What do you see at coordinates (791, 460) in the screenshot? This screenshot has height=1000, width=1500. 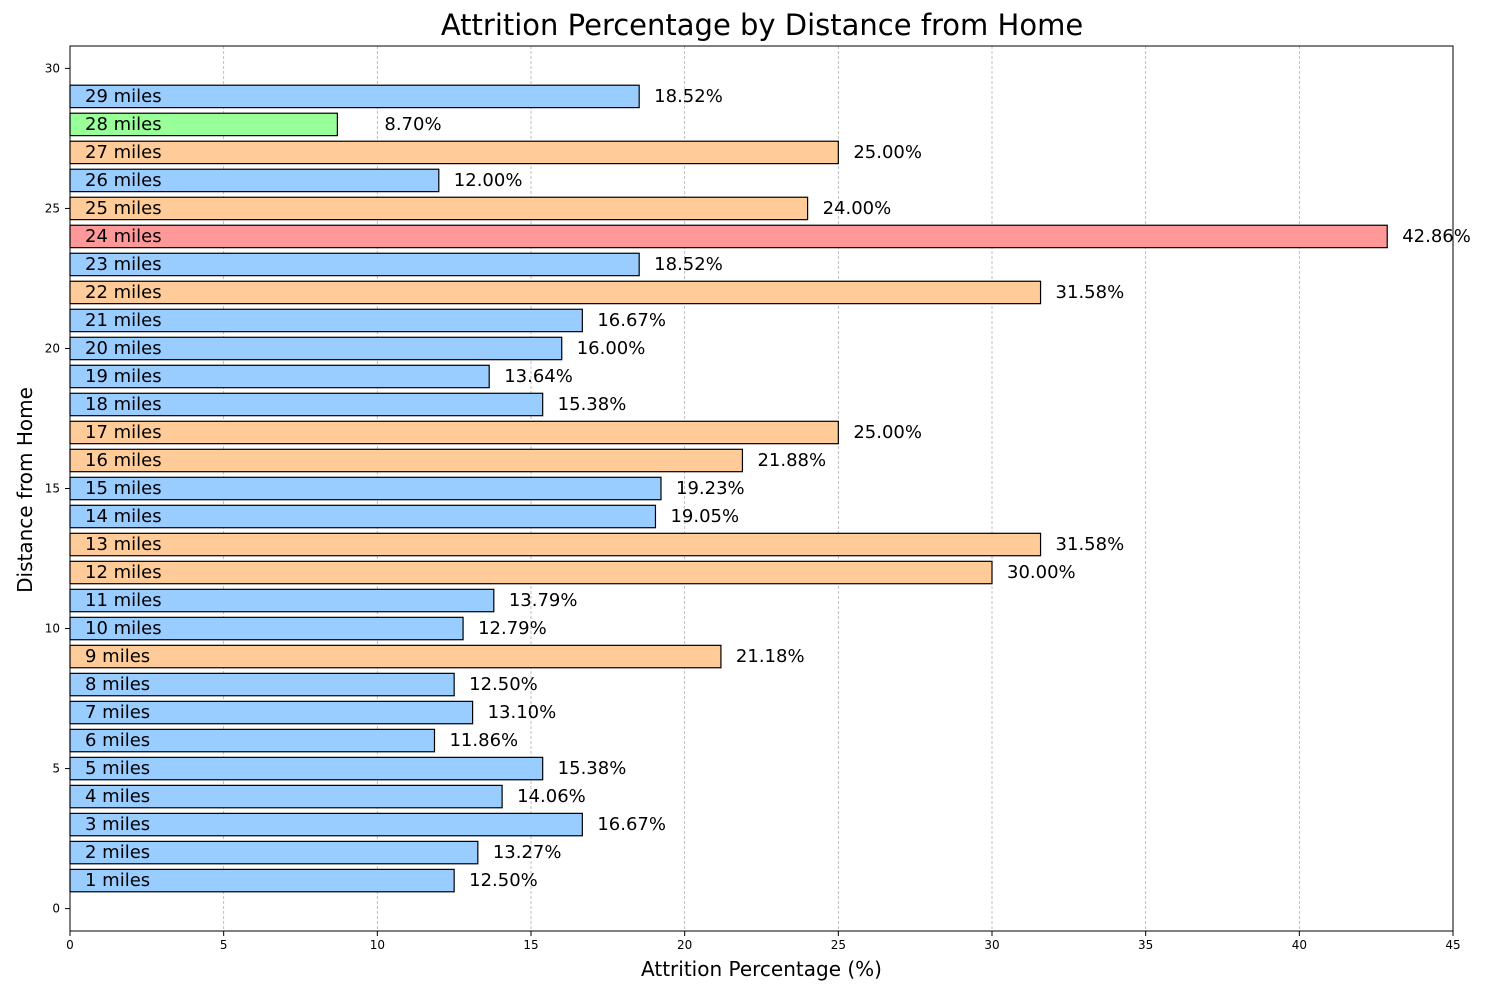 I see `bar-value-label: 21.88%` at bounding box center [791, 460].